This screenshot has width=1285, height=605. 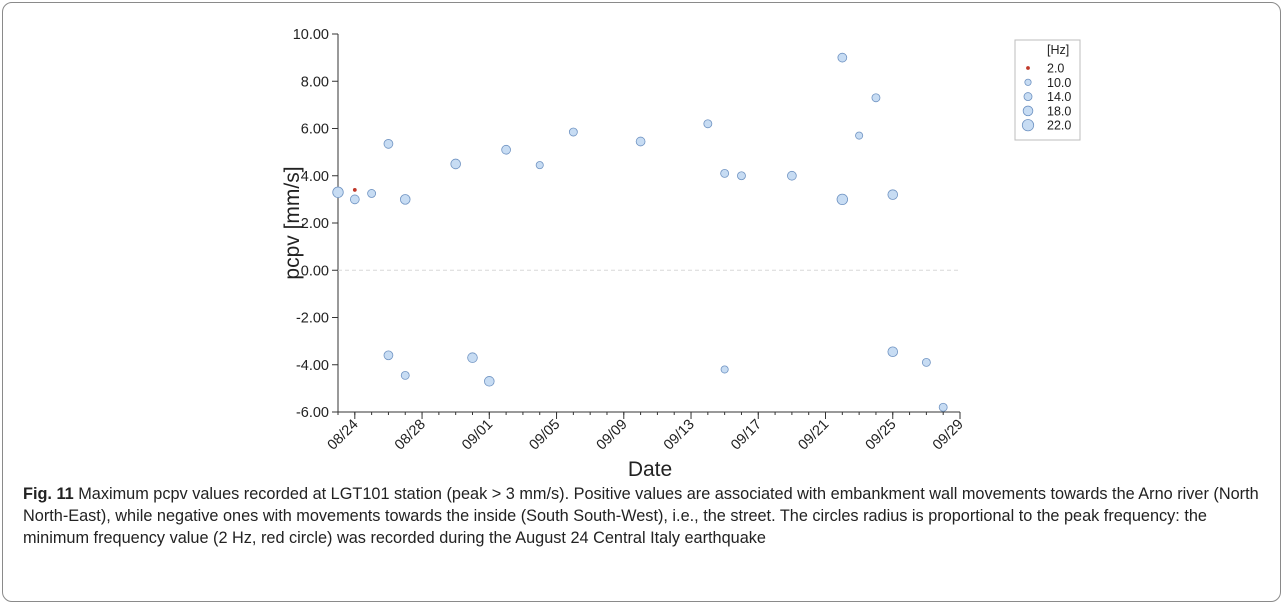 What do you see at coordinates (343, 435) in the screenshot?
I see `x-tick-label: 08/24` at bounding box center [343, 435].